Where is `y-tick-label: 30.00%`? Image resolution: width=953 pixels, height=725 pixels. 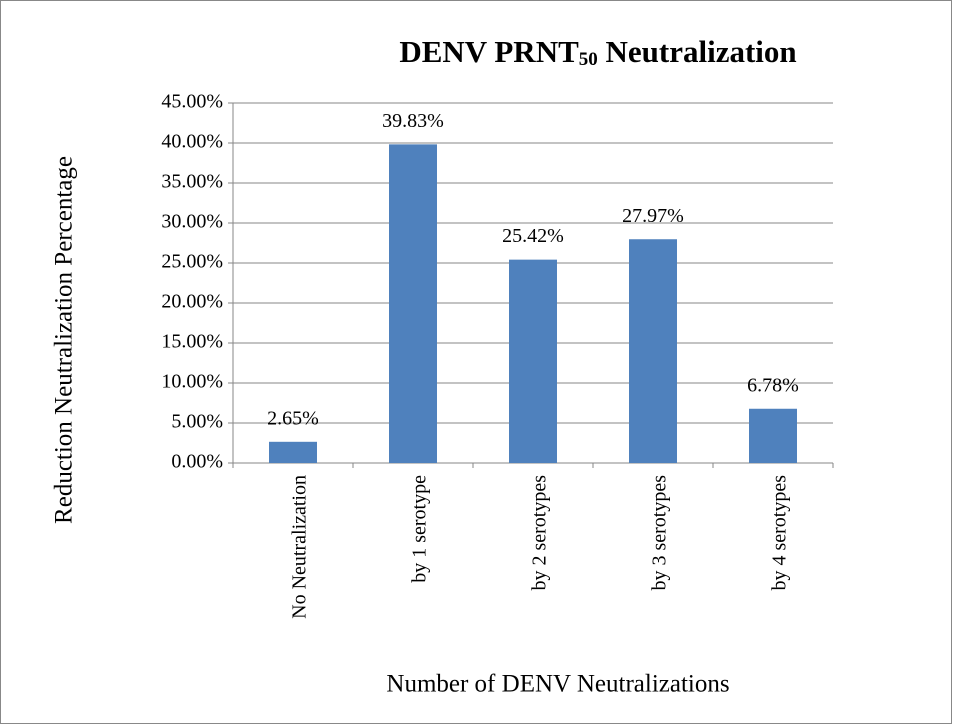 y-tick-label: 30.00% is located at coordinates (192, 222).